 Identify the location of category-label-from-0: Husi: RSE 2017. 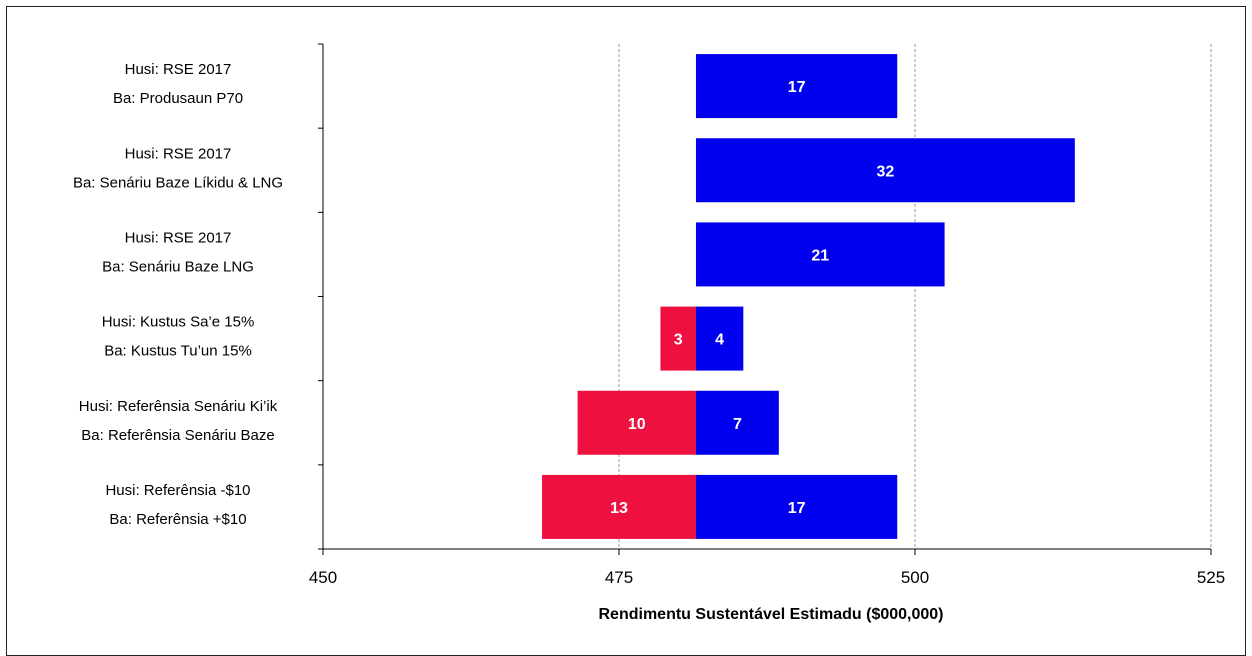
(178, 69).